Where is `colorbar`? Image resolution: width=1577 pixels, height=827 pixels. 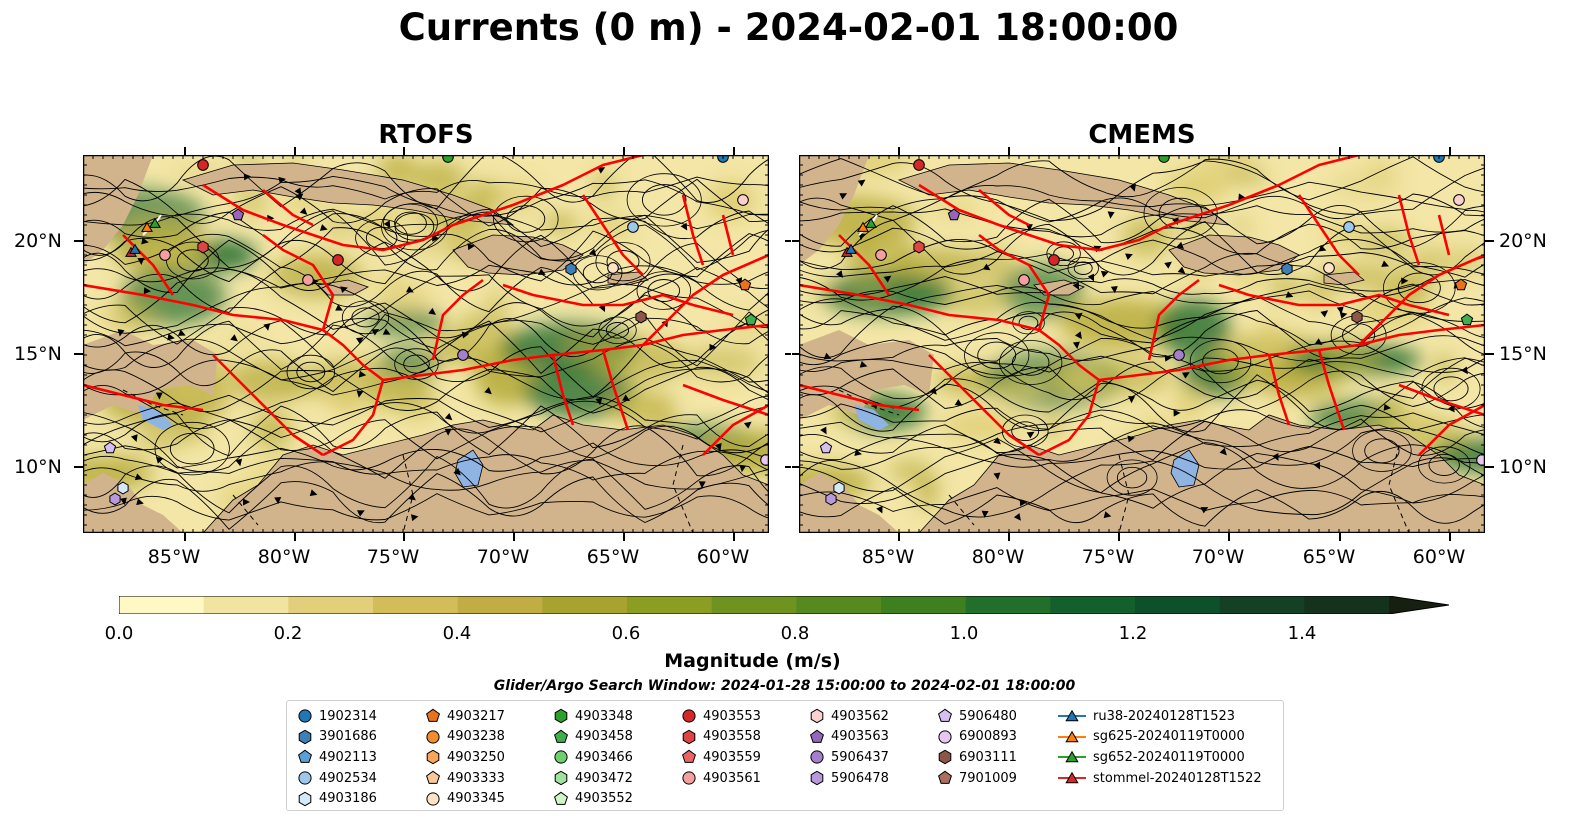 colorbar is located at coordinates (784, 605).